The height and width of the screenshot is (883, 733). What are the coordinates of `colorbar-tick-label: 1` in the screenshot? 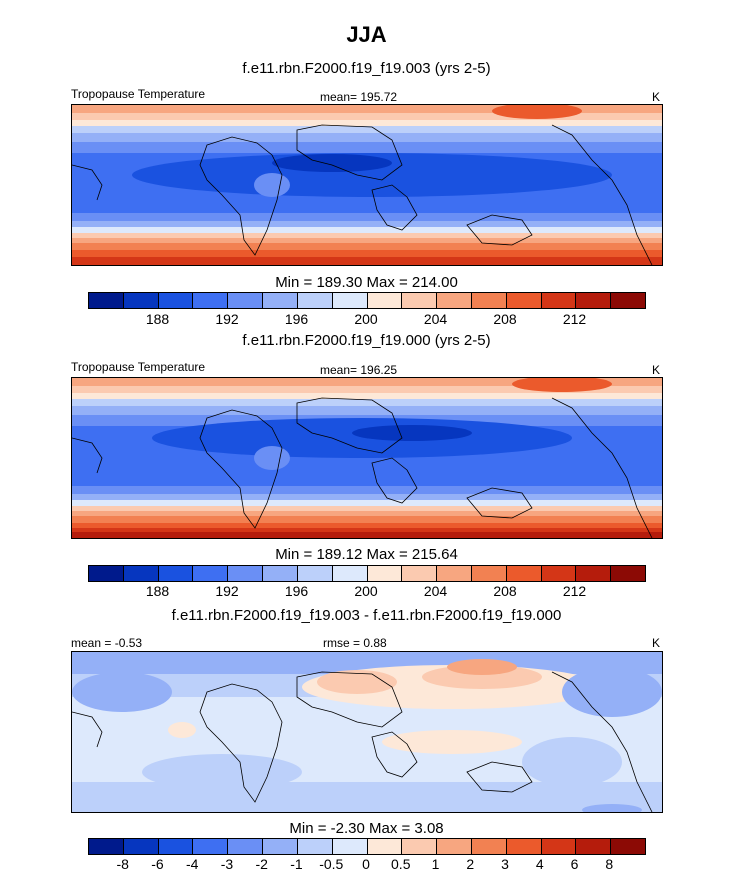 It's located at (435, 864).